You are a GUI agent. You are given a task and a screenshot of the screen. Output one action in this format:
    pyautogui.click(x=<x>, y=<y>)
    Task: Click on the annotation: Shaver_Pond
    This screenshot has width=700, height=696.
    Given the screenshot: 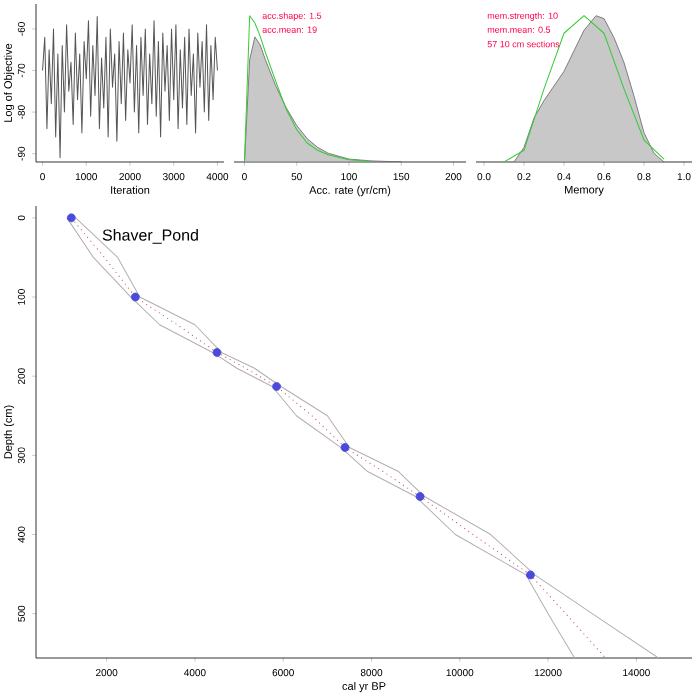 What is the action you would take?
    pyautogui.click(x=150, y=236)
    